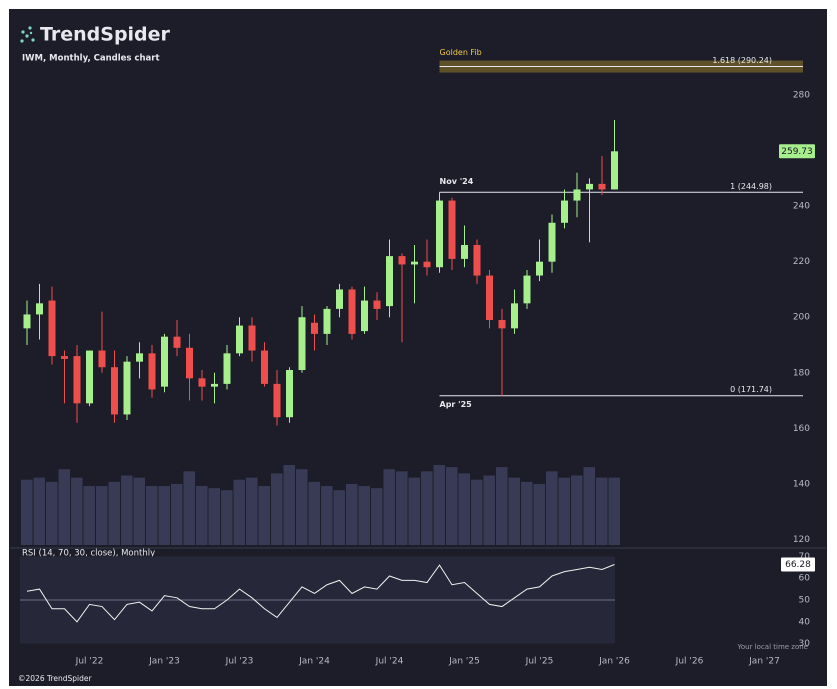 The height and width of the screenshot is (689, 837). What do you see at coordinates (801, 262) in the screenshot?
I see `y-tick-label: 220` at bounding box center [801, 262].